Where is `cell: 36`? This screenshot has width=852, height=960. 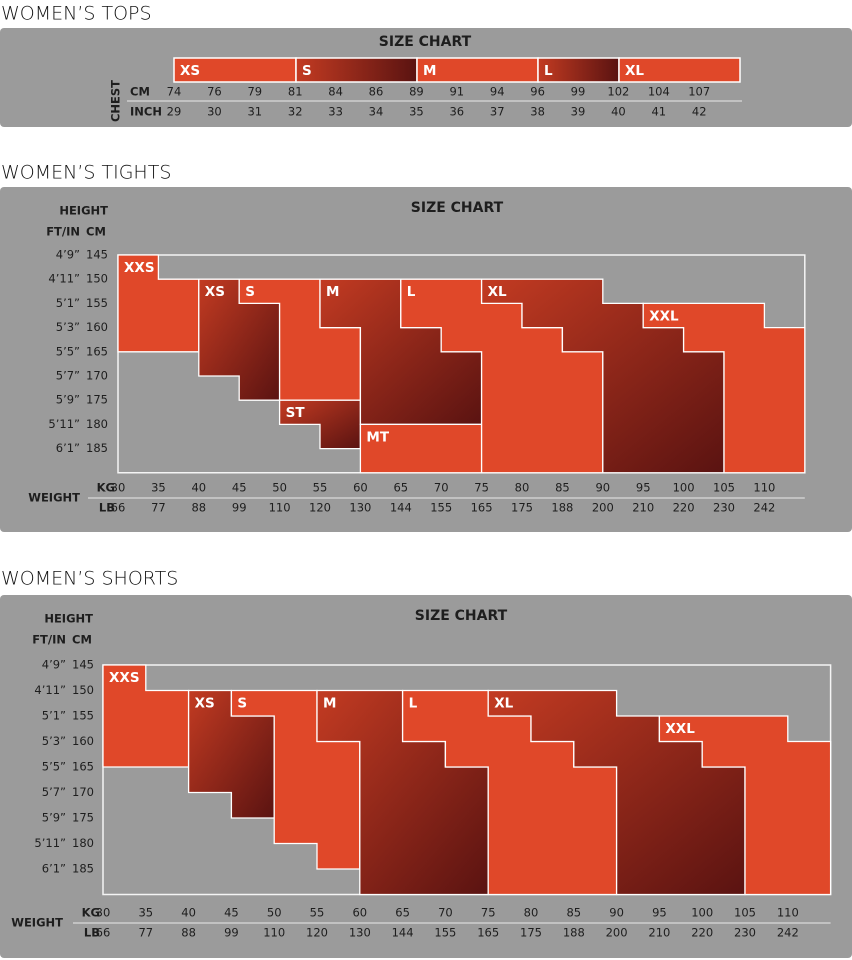 cell: 36 is located at coordinates (456, 112).